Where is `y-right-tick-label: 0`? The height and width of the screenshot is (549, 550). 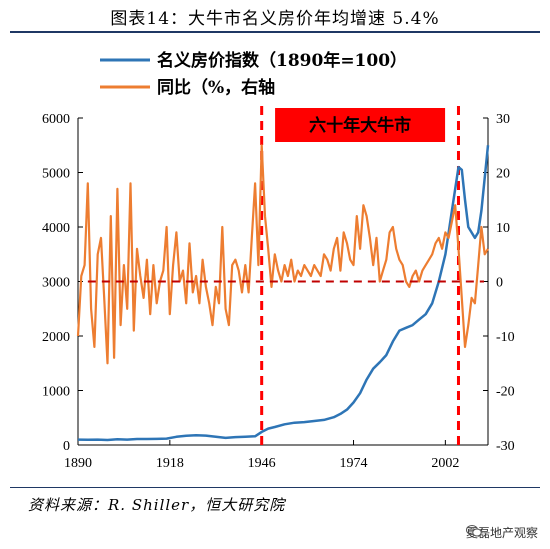
y-right-tick-label: 0 is located at coordinates (499, 283).